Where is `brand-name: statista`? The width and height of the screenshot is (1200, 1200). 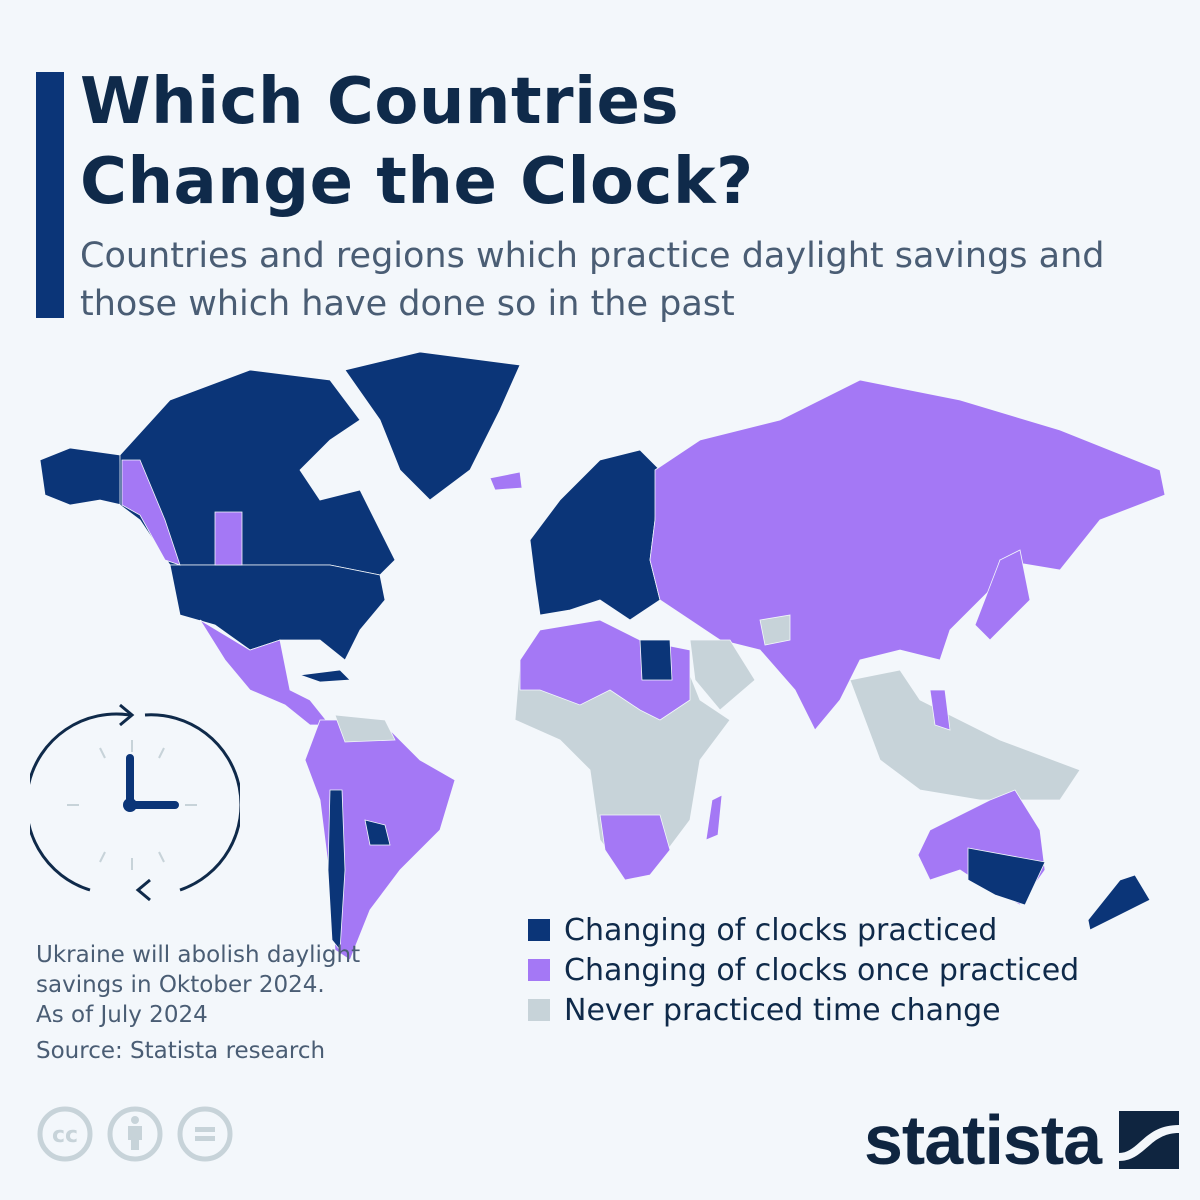 brand-name: statista is located at coordinates (983, 1140).